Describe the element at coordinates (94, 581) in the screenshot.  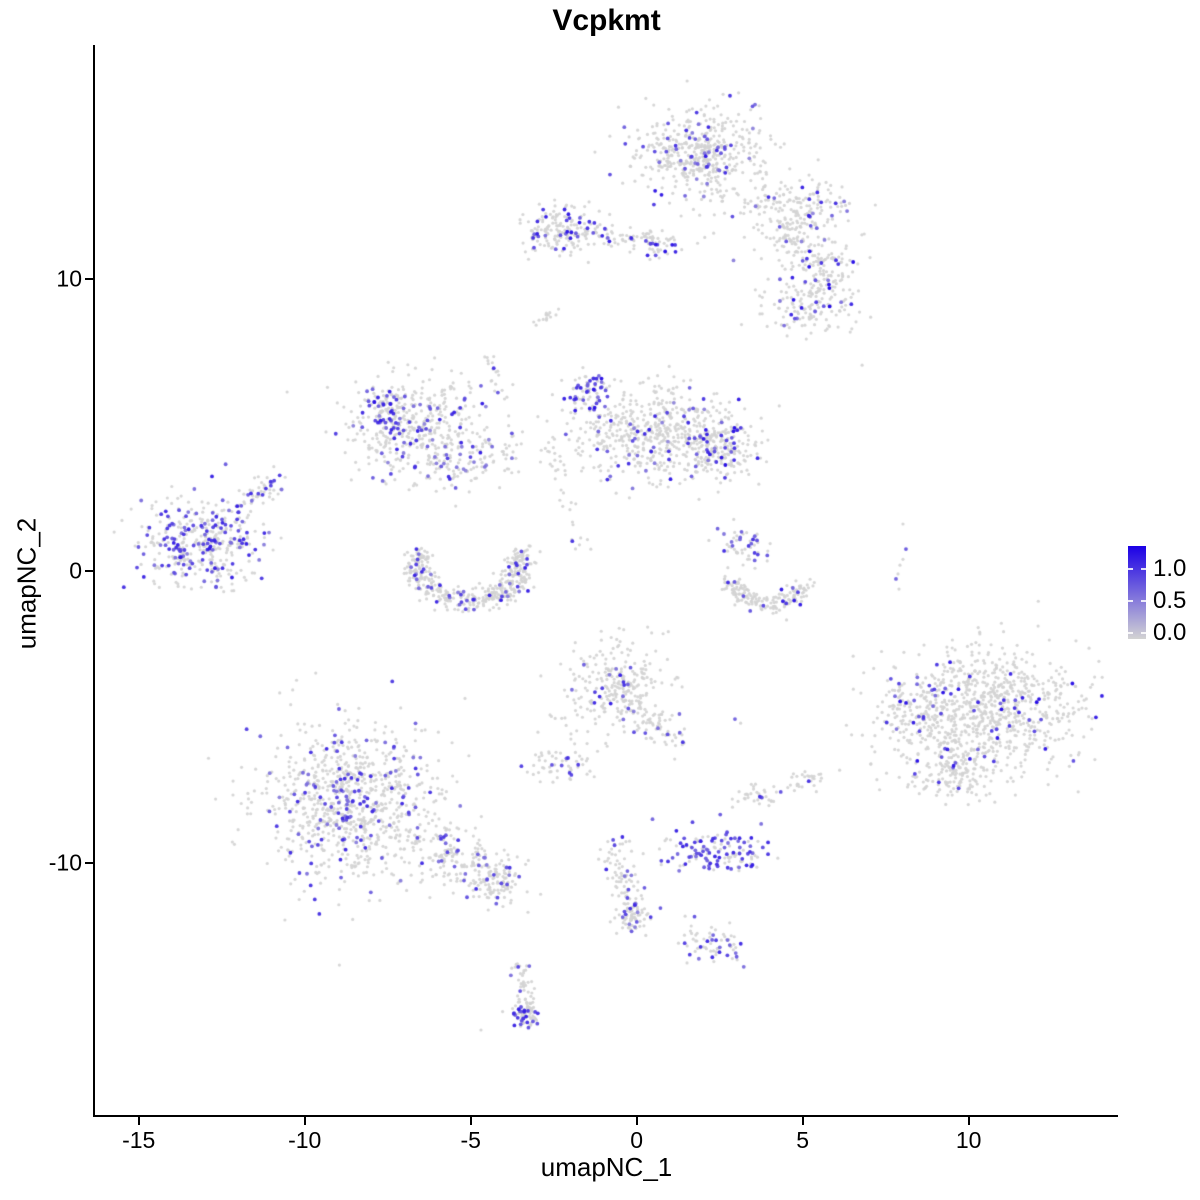
I see `y-axis-line` at that location.